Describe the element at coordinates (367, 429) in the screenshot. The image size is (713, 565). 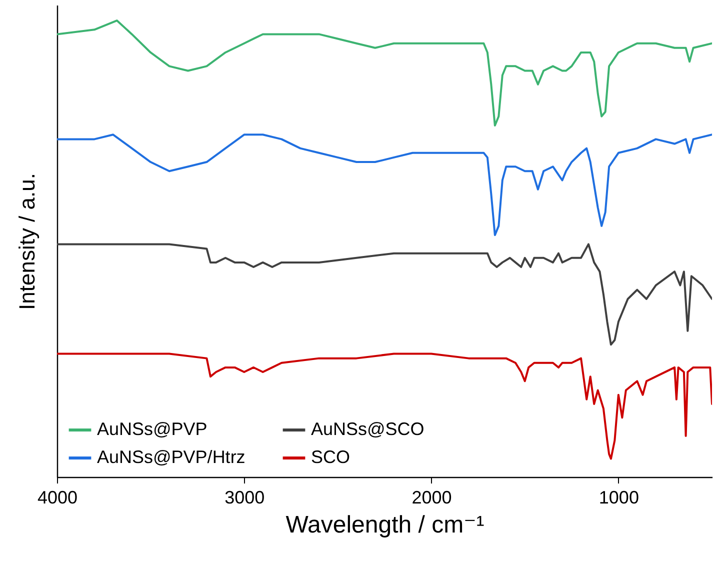
I see `legend-label: AuNSs@SCO` at that location.